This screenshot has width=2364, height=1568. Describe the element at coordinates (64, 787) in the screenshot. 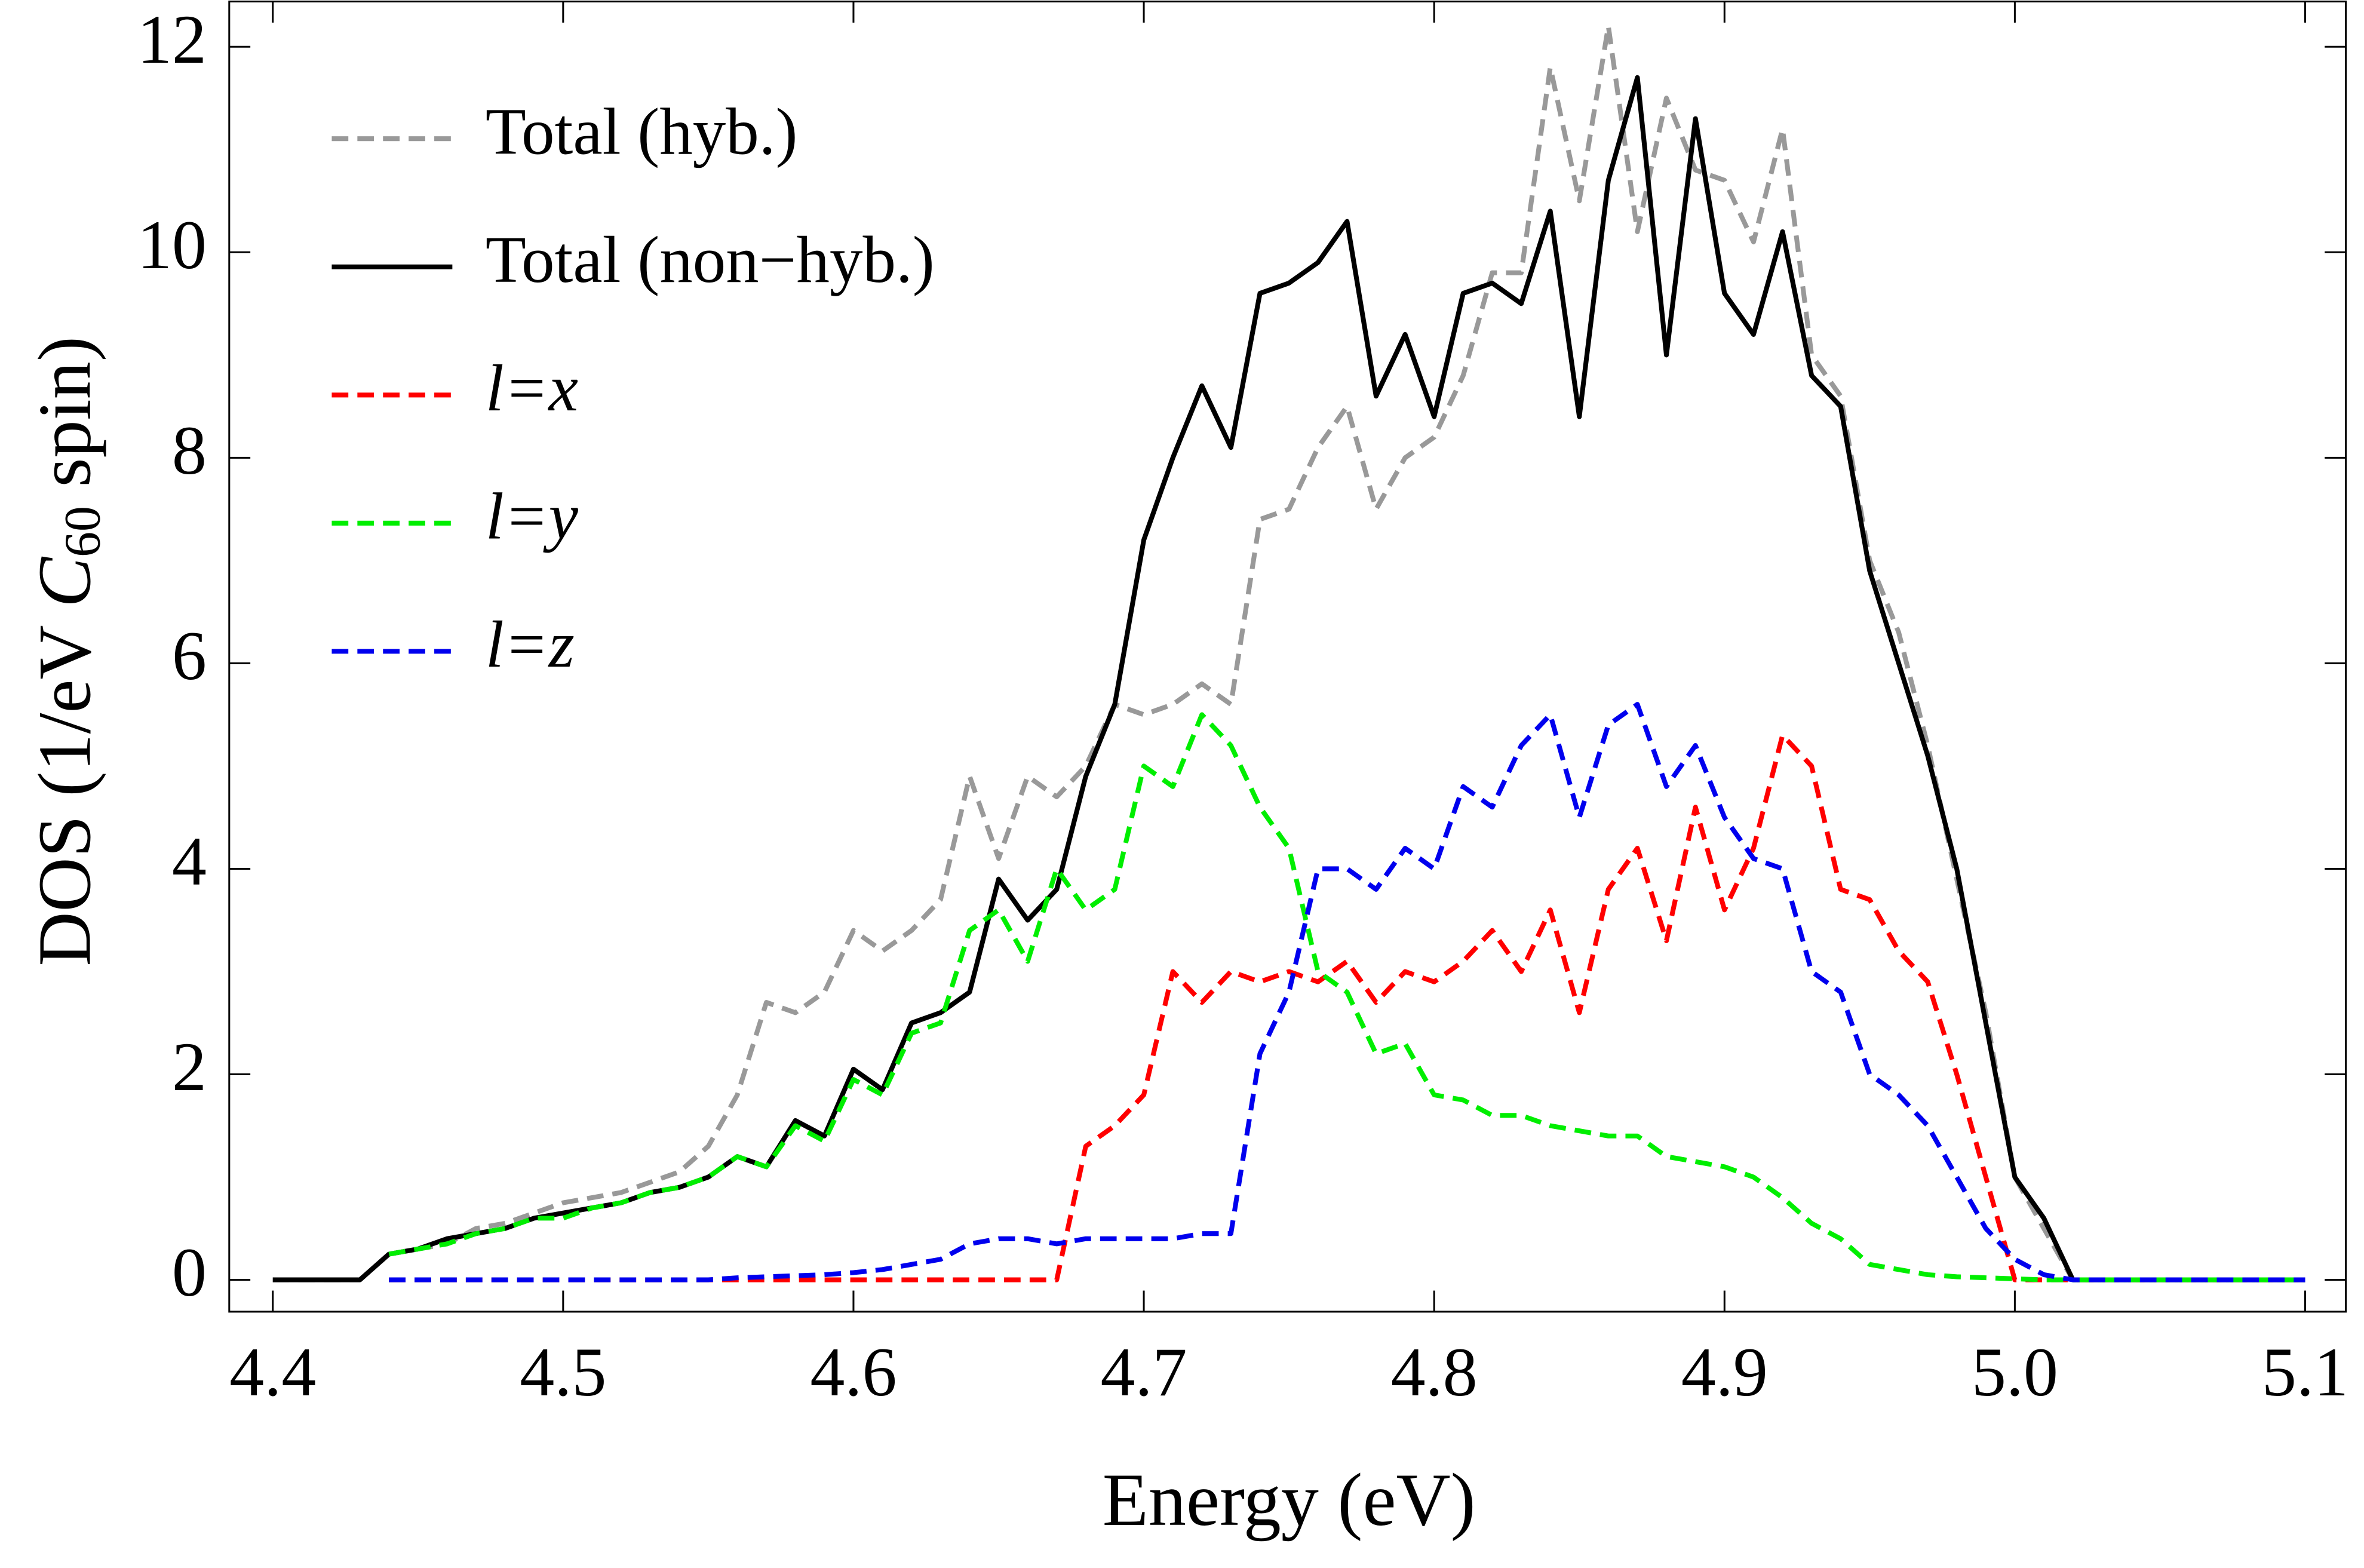

I see `y-label-part: DOS (1/eV` at that location.